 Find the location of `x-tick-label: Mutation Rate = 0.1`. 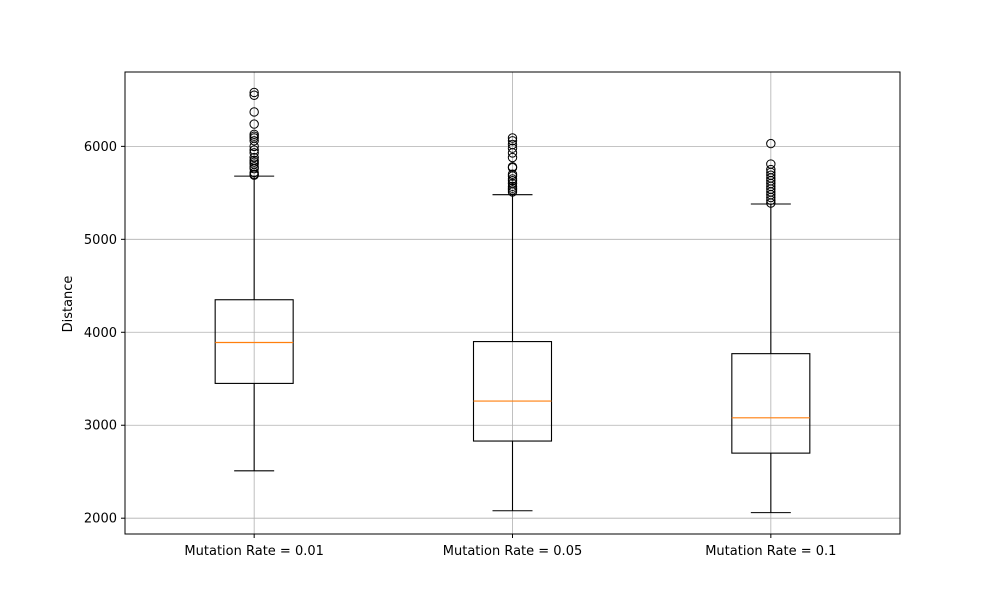

x-tick-label: Mutation Rate = 0.1 is located at coordinates (770, 551).